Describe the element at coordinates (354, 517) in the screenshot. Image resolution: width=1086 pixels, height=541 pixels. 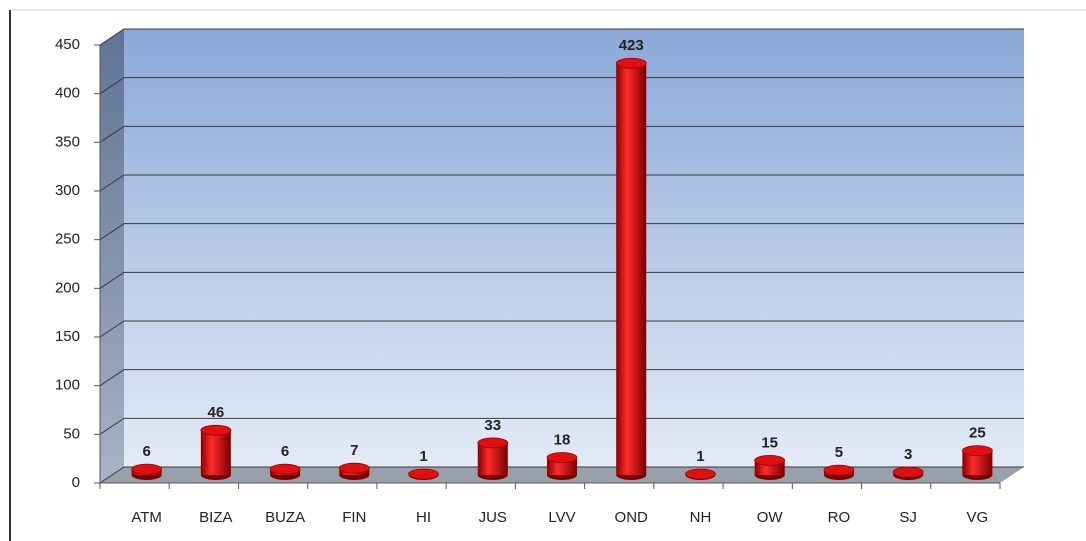
I see `x-tick-label: FIN` at that location.